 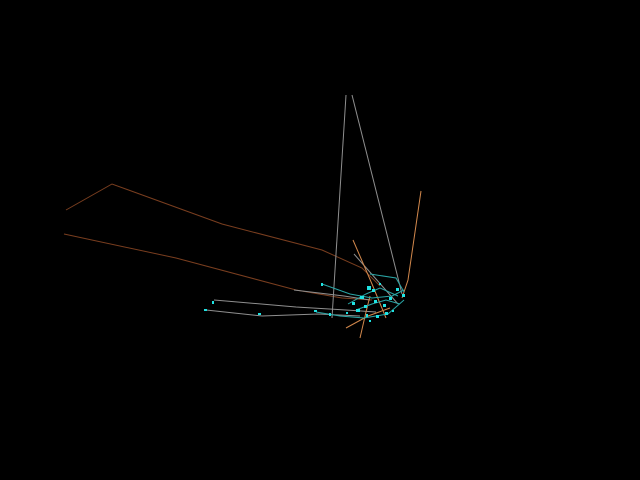 What do you see at coordinates (295, 306) in the screenshot?
I see `grey-strand-lower-a` at bounding box center [295, 306].